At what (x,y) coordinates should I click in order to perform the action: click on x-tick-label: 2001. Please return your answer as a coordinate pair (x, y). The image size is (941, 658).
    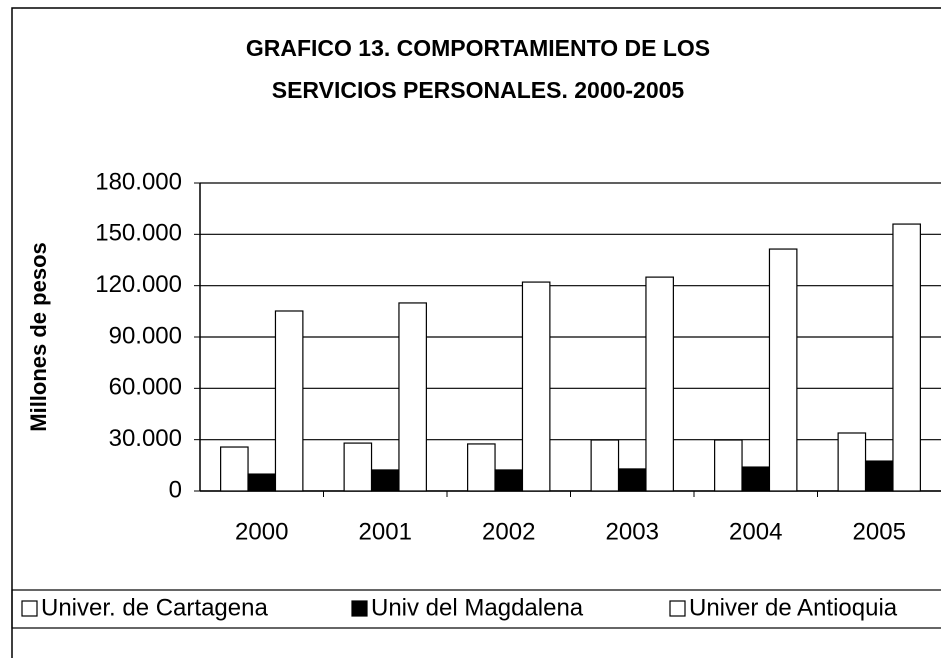
    Looking at the image, I should click on (385, 531).